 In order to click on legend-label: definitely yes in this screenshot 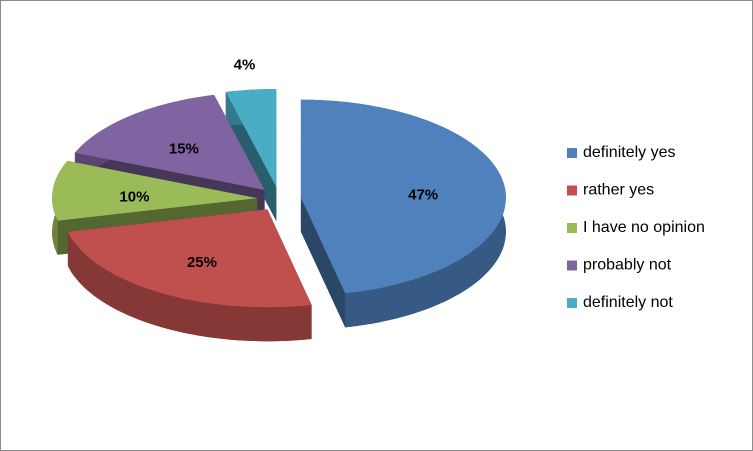, I will do `click(629, 152)`.